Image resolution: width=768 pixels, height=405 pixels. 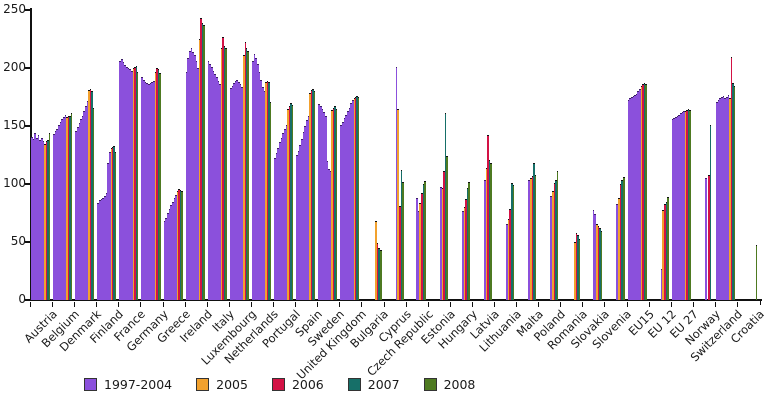 I want to click on y-tick-label: 50, so click(x=18, y=241).